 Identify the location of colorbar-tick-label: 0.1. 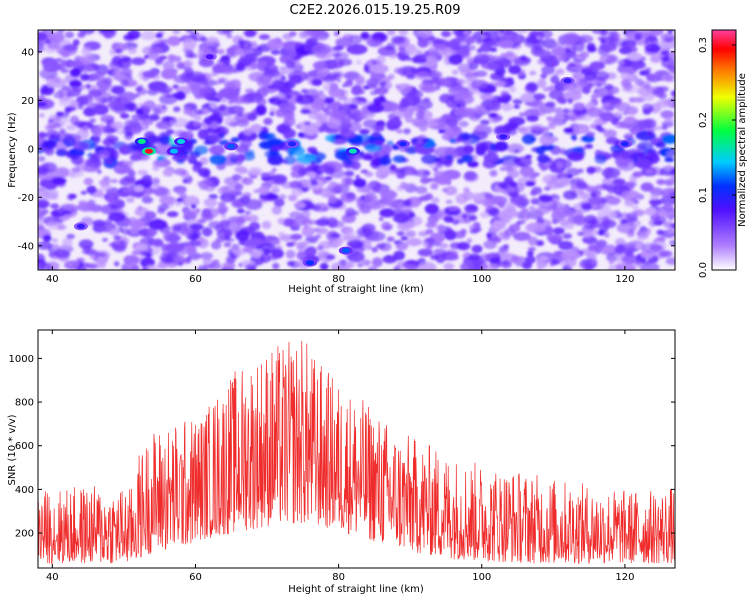
(703, 195).